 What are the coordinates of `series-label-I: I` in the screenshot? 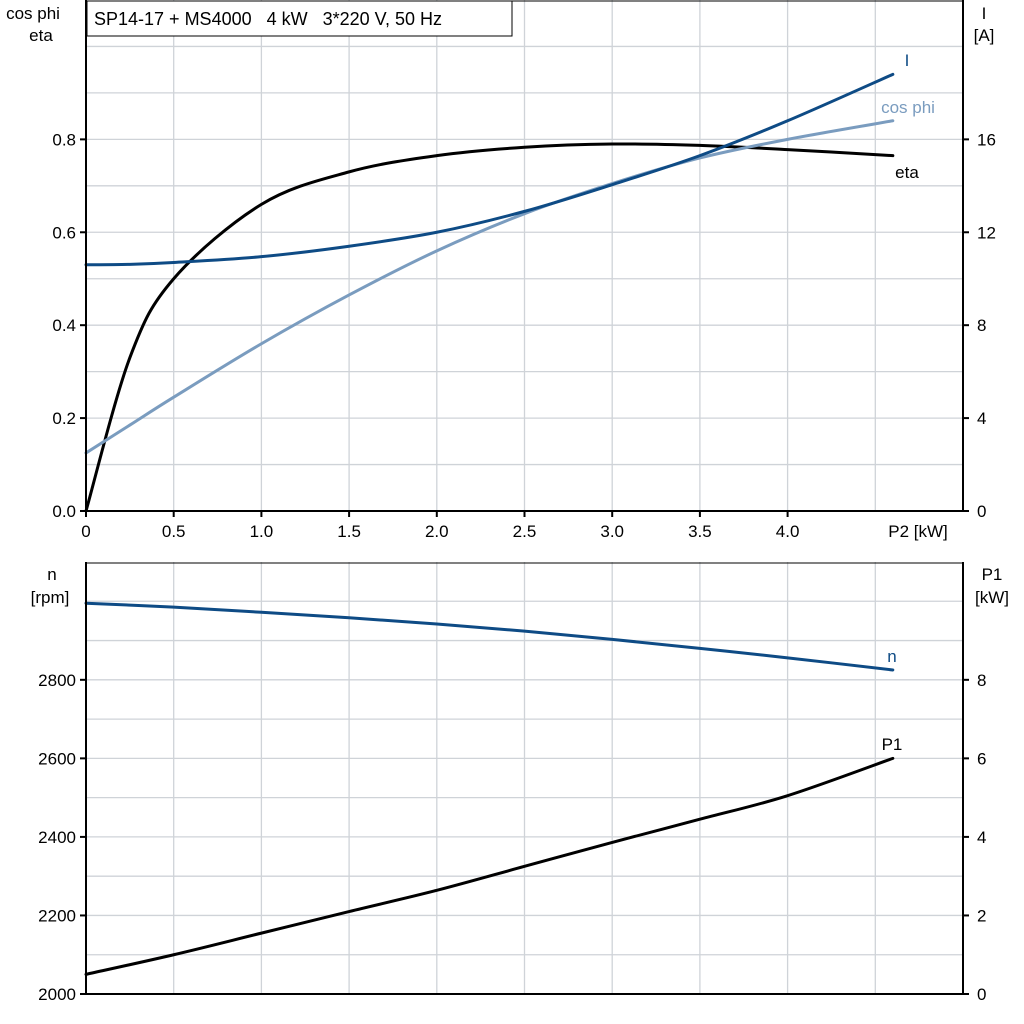 It's located at (907, 60).